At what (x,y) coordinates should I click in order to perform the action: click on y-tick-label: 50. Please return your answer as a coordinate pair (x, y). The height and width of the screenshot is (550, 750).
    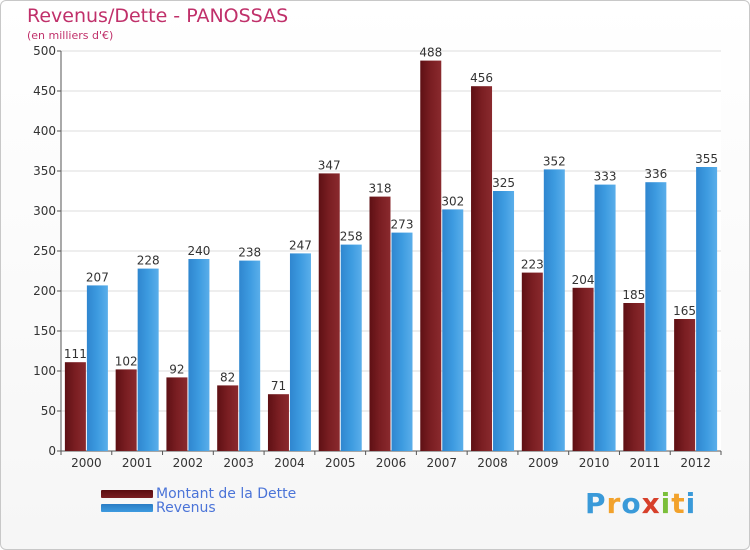
    Looking at the image, I should click on (48, 411).